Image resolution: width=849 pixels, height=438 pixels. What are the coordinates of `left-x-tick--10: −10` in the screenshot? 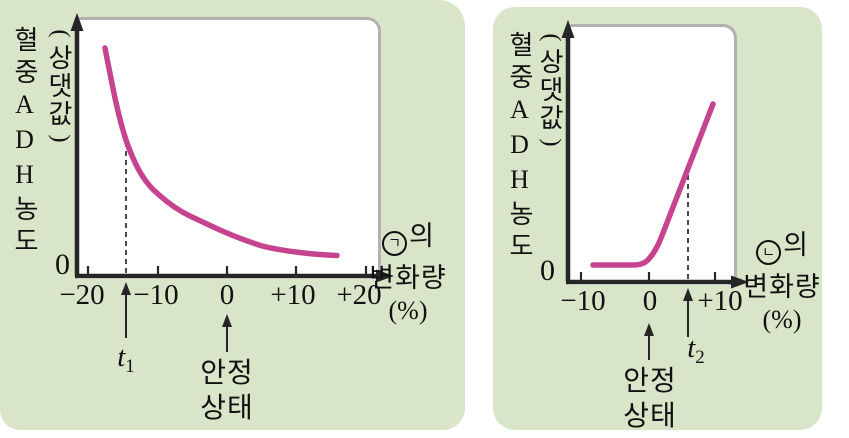 It's located at (156, 295).